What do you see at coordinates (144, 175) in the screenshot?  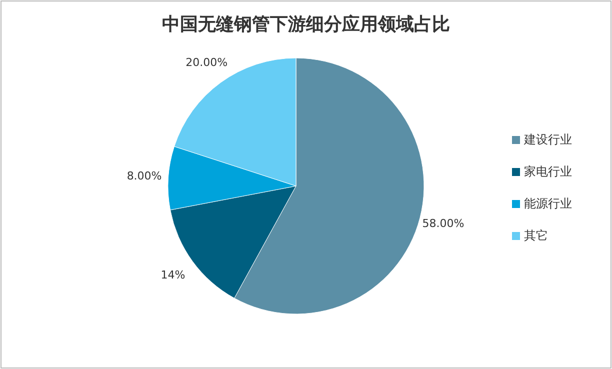 I see `data-label: 8.00%` at bounding box center [144, 175].